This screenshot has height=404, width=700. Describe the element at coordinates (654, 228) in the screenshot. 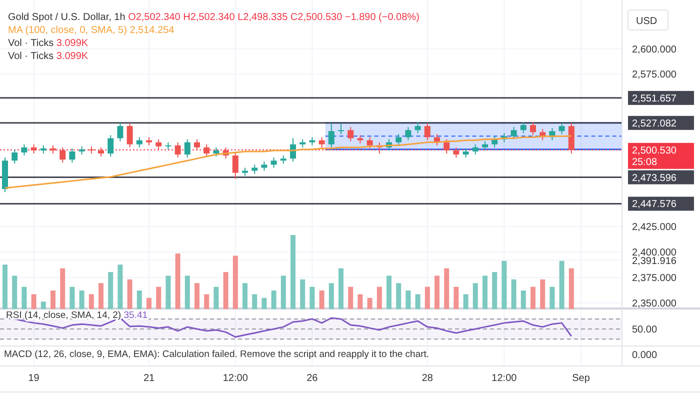

I see `y-tick-label: 2,425.000` at that location.